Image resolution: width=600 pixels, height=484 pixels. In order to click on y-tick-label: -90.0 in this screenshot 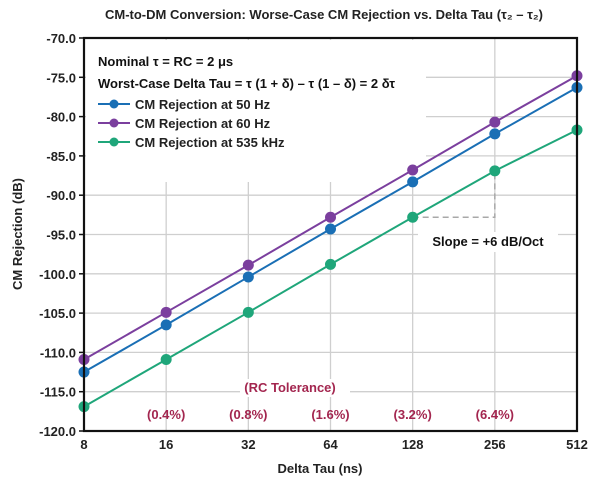, I will do `click(61, 195)`.